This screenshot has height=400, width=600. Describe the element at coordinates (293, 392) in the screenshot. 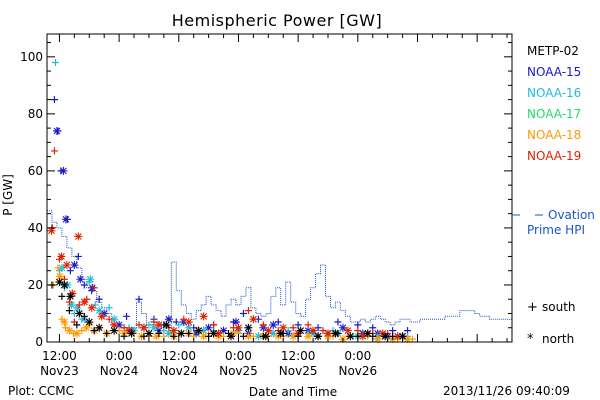

I see `x-axis-label: Date and Time` at that location.